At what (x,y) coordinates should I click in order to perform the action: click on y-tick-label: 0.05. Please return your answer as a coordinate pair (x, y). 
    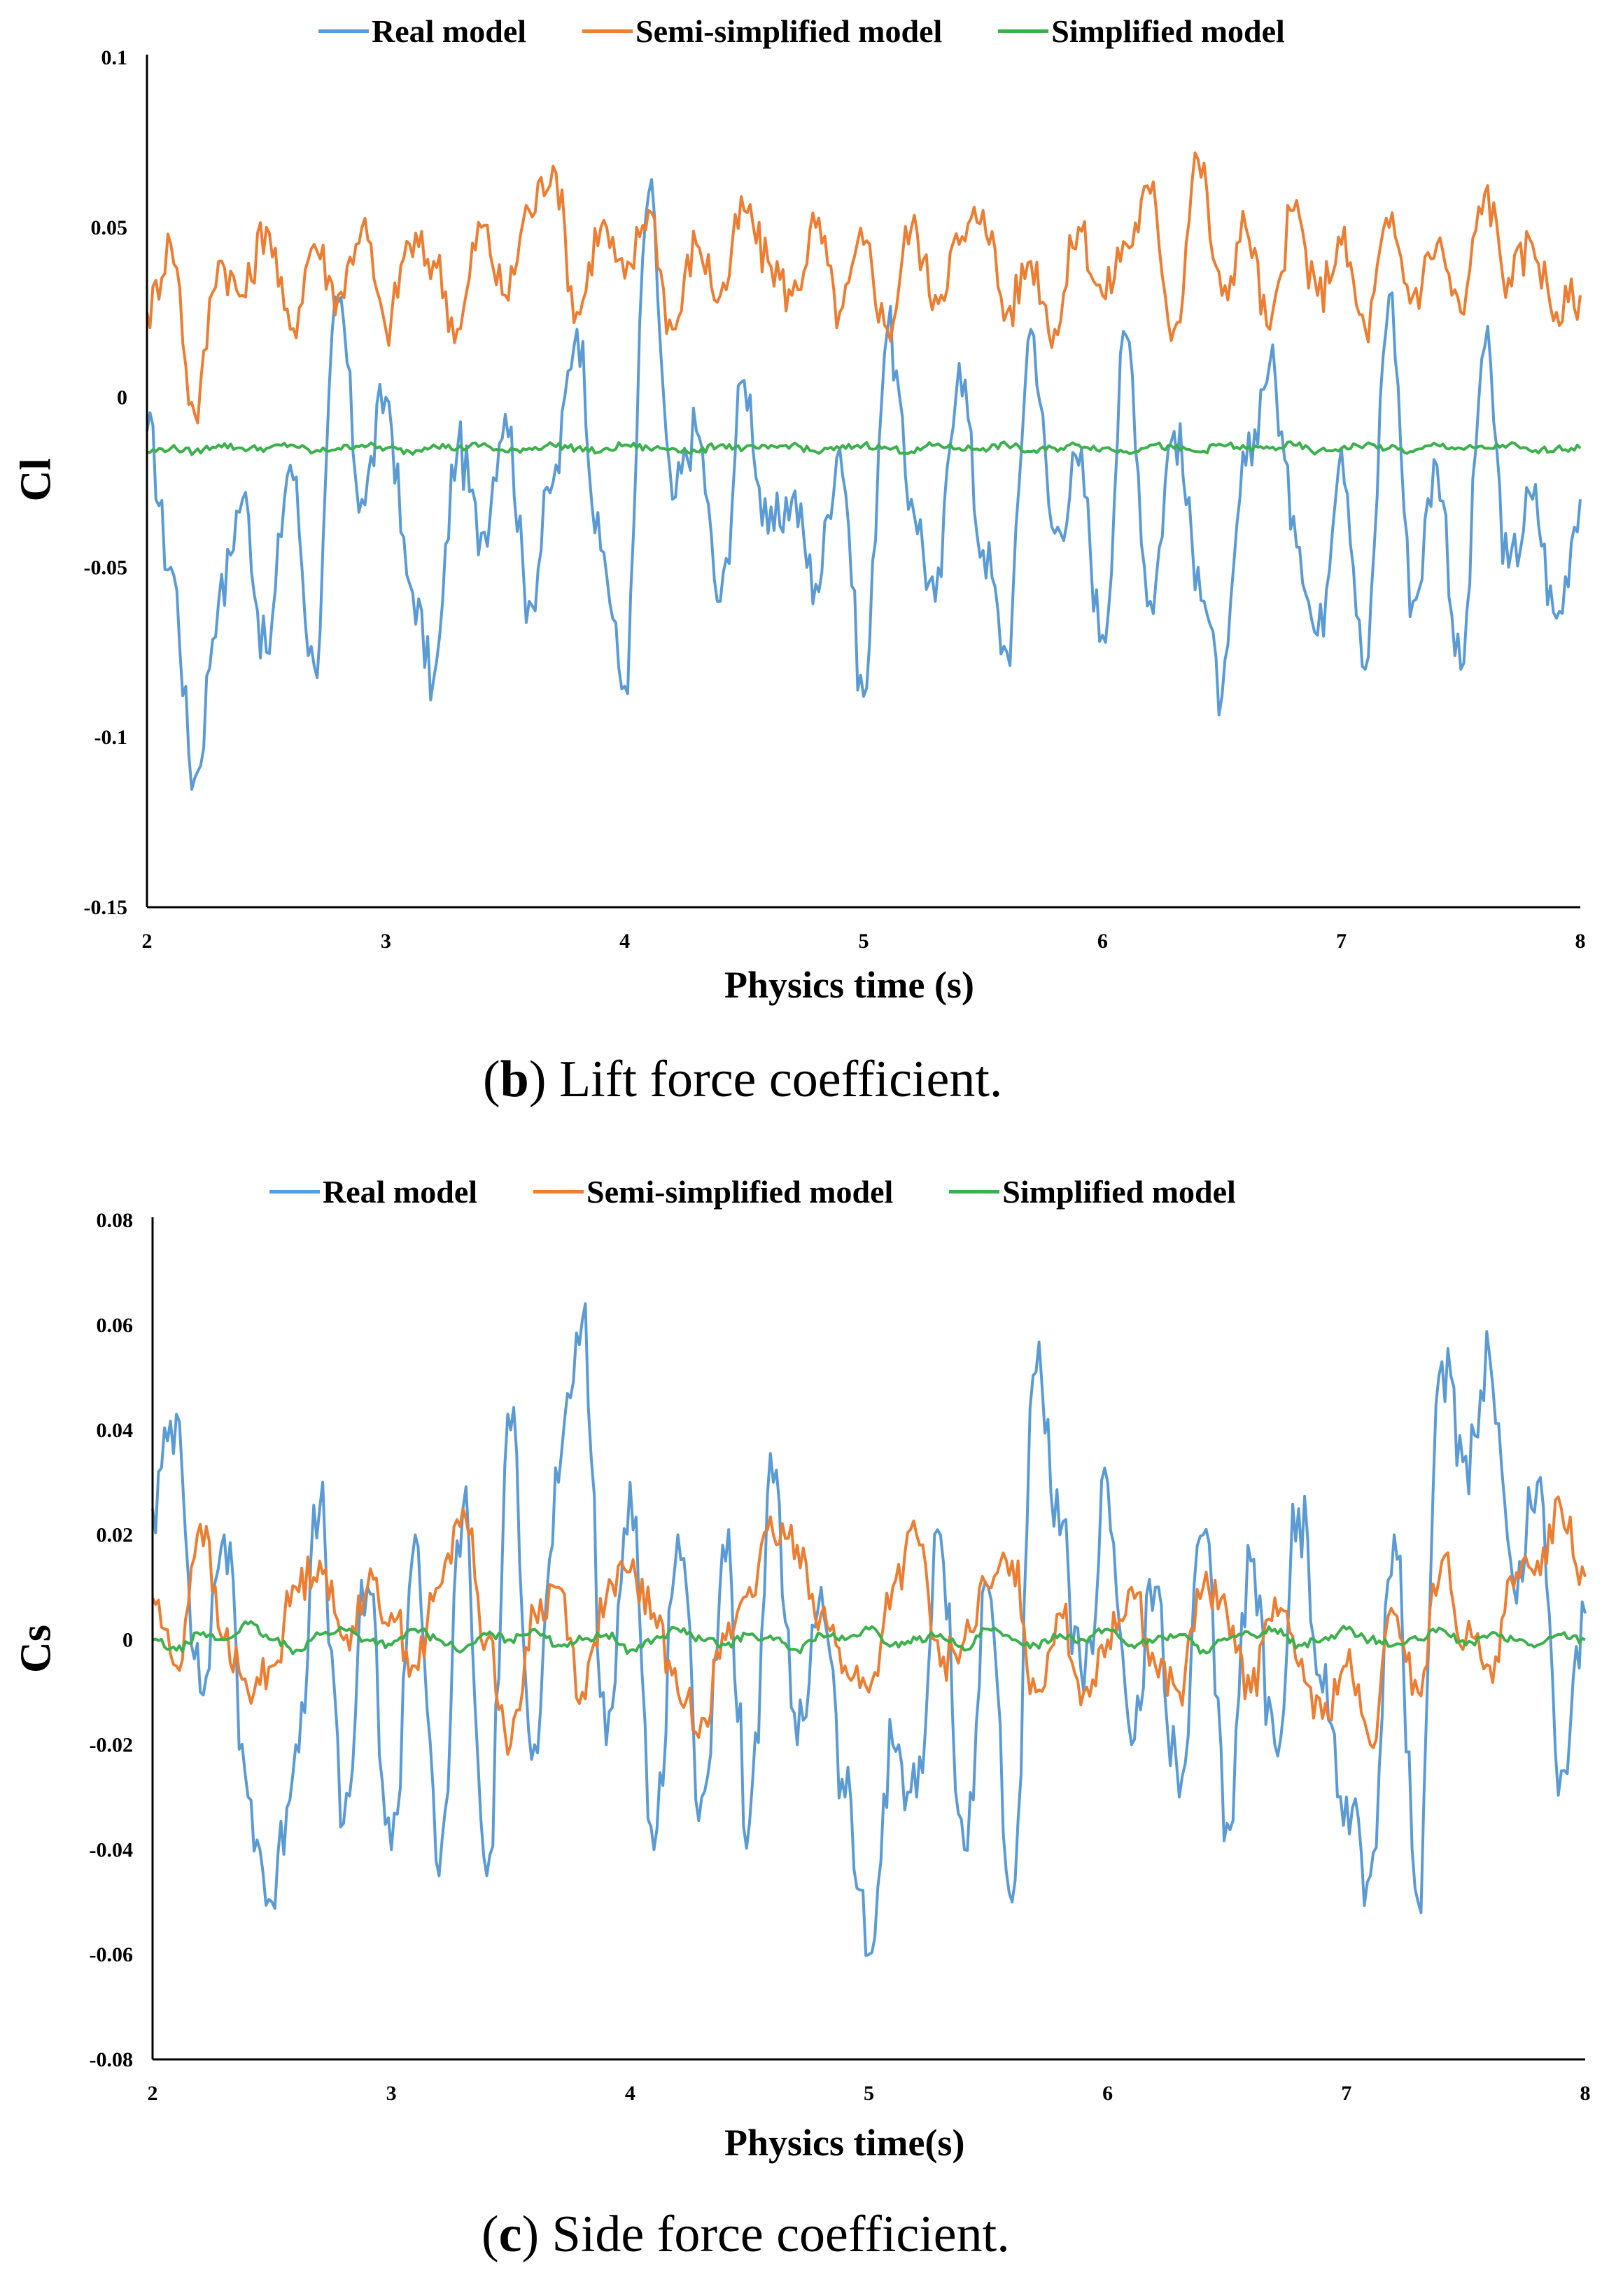
    Looking at the image, I should click on (110, 227).